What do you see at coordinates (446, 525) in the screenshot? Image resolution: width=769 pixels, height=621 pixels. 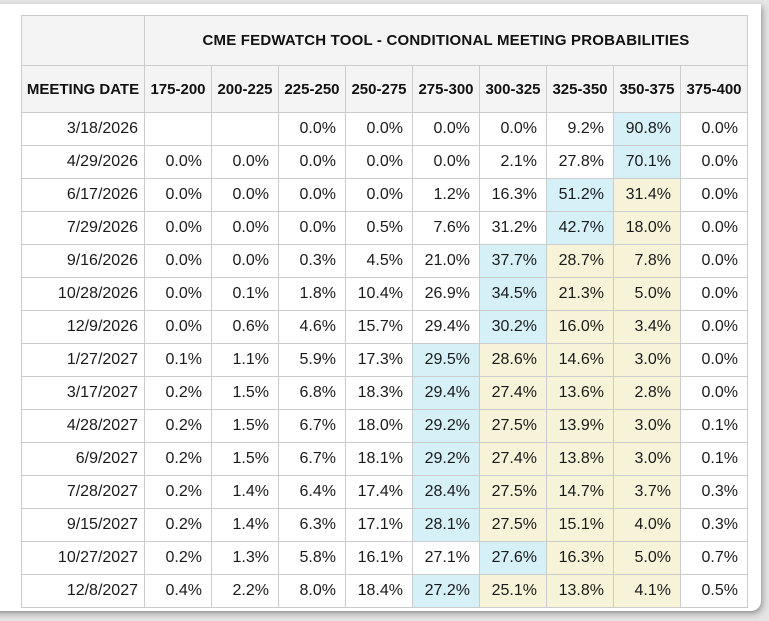 I see `probability-cell: 28.1%` at bounding box center [446, 525].